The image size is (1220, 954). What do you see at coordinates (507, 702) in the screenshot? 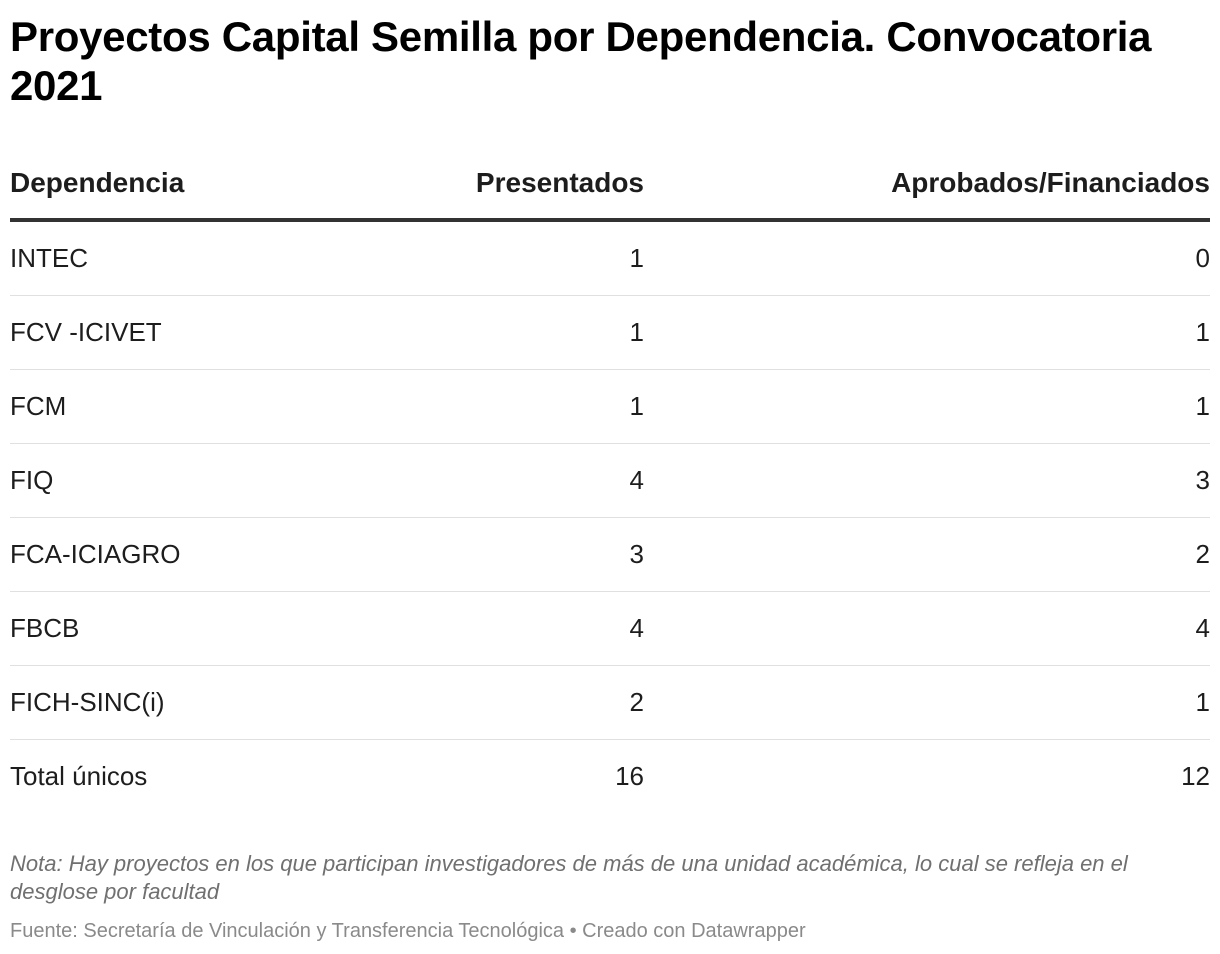
I see `cell-presentados: 2` at bounding box center [507, 702].